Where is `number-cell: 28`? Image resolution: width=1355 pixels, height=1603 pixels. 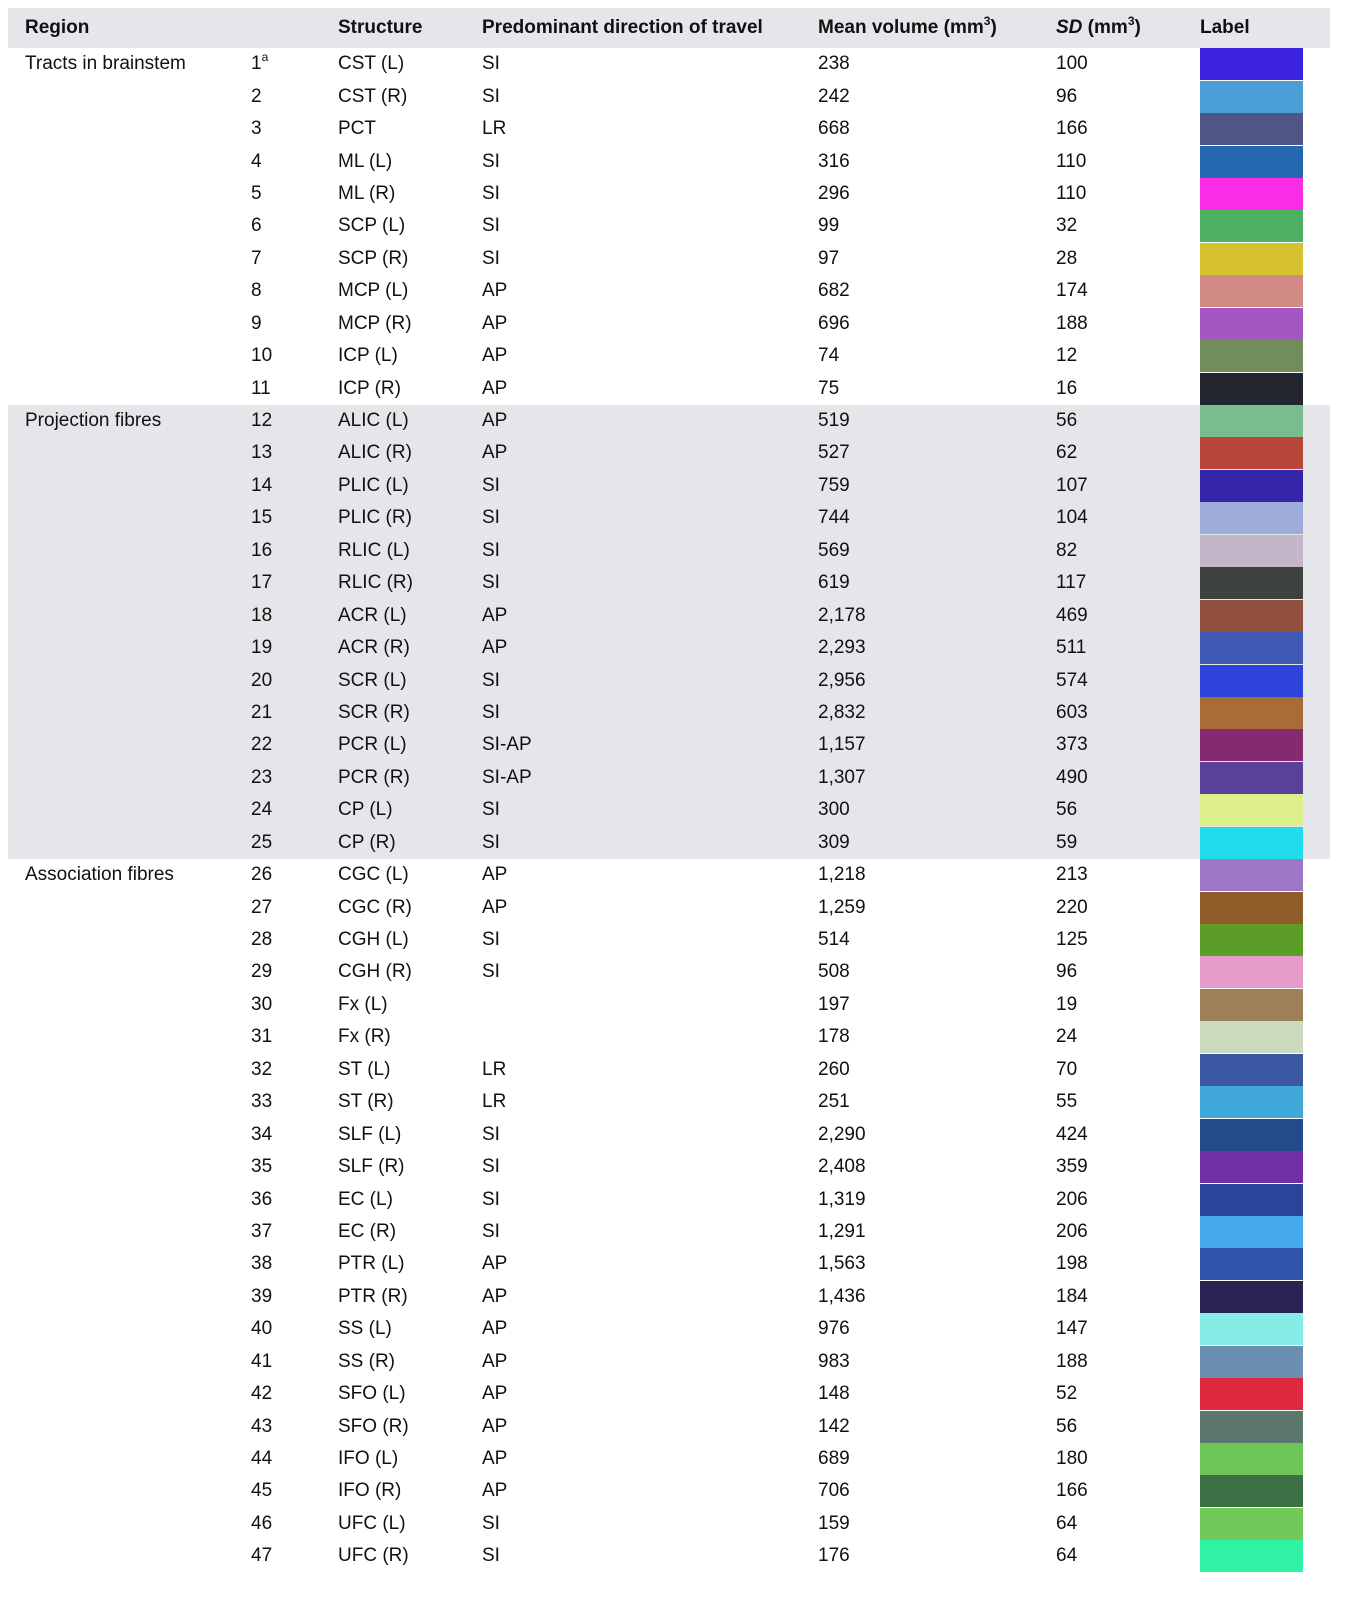
number-cell: 28 is located at coordinates (294, 940).